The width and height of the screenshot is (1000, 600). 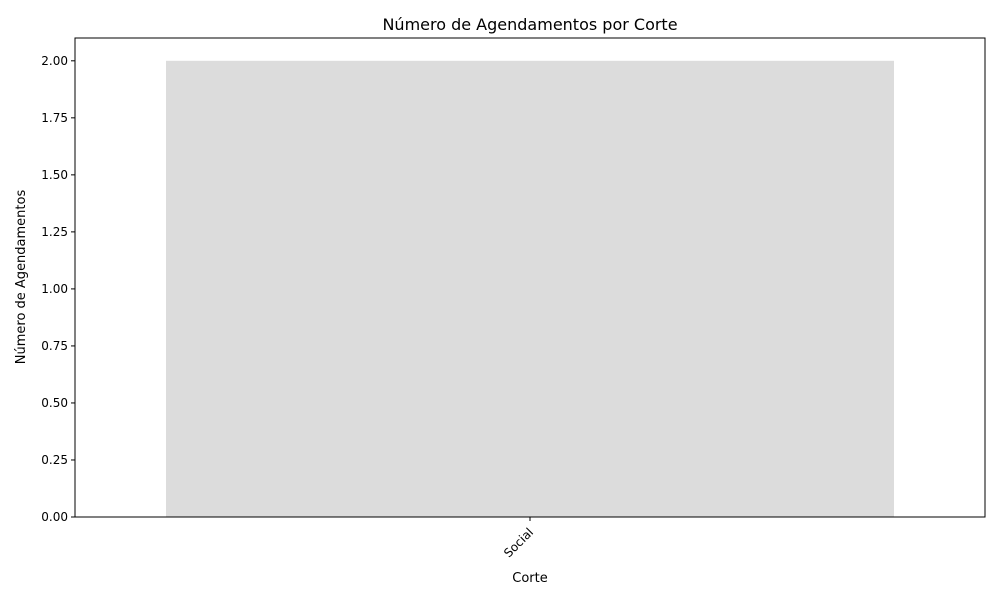 I want to click on y-axis: 0.00 0.25 0.50 0.75 1.00 1.25 1.50 1.75 2.00, so click(x=58, y=289).